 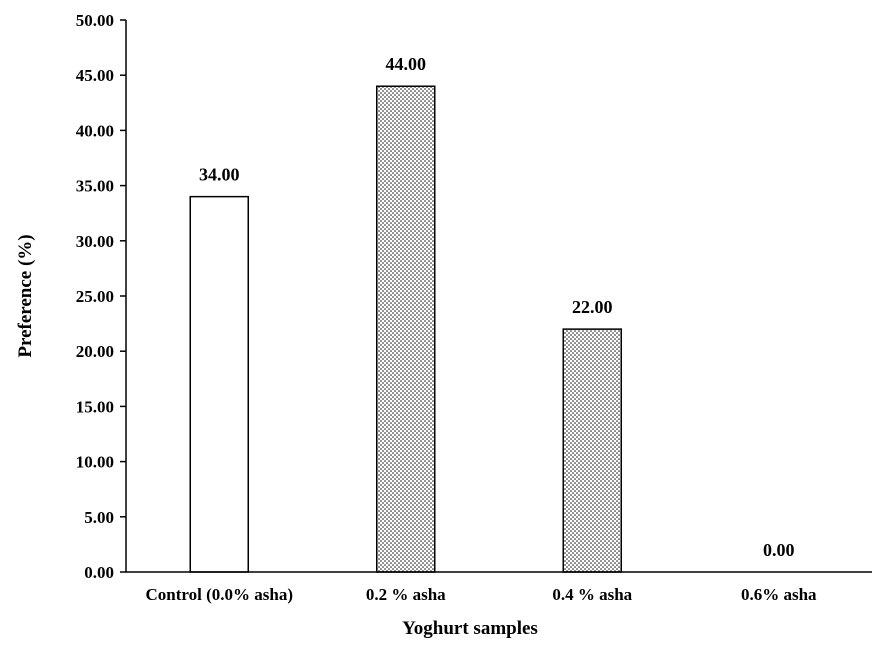 What do you see at coordinates (220, 594) in the screenshot?
I see `x-tick-label: Control (0.0% asha)` at bounding box center [220, 594].